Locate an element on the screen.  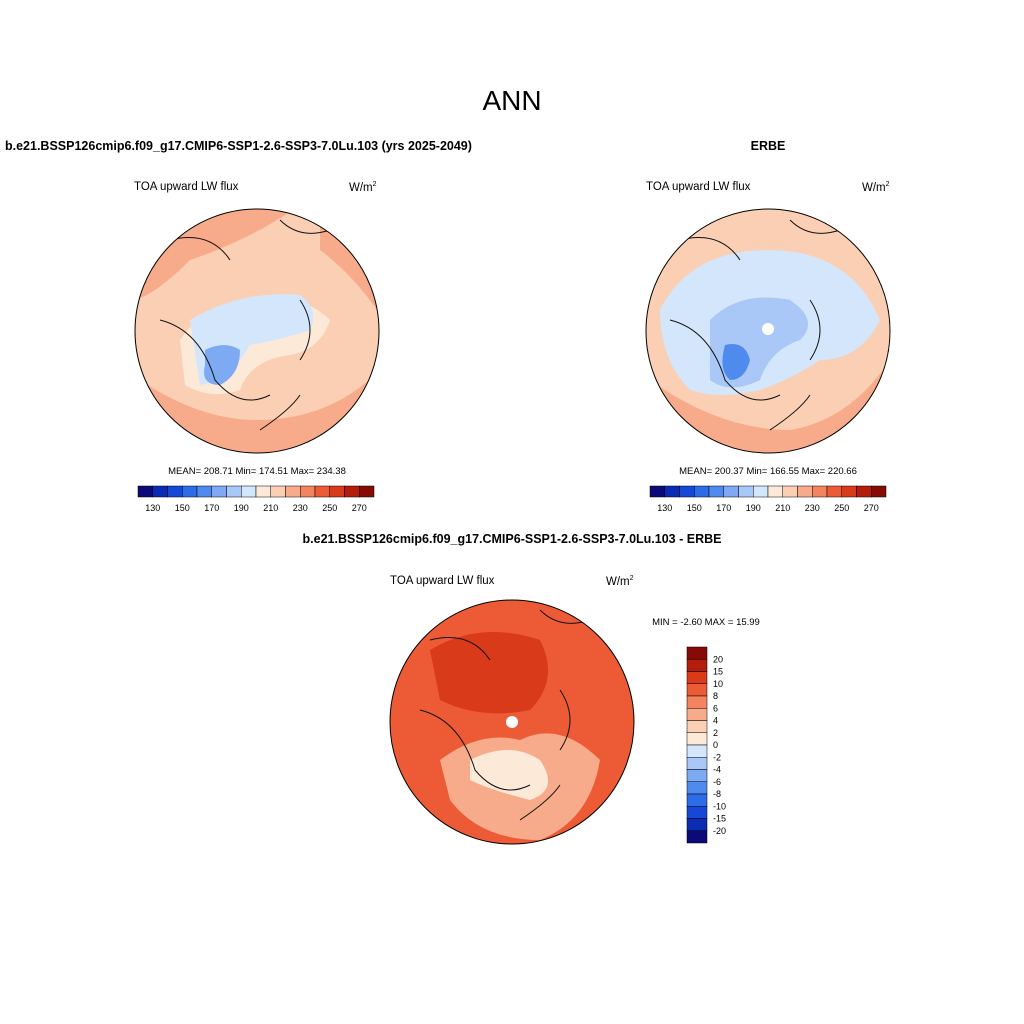
colorbar-label: 15 is located at coordinates (718, 672).